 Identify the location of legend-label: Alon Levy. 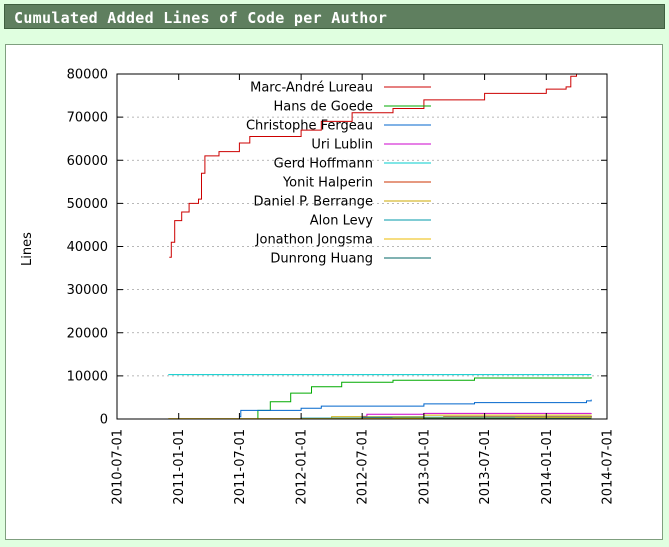
(342, 221).